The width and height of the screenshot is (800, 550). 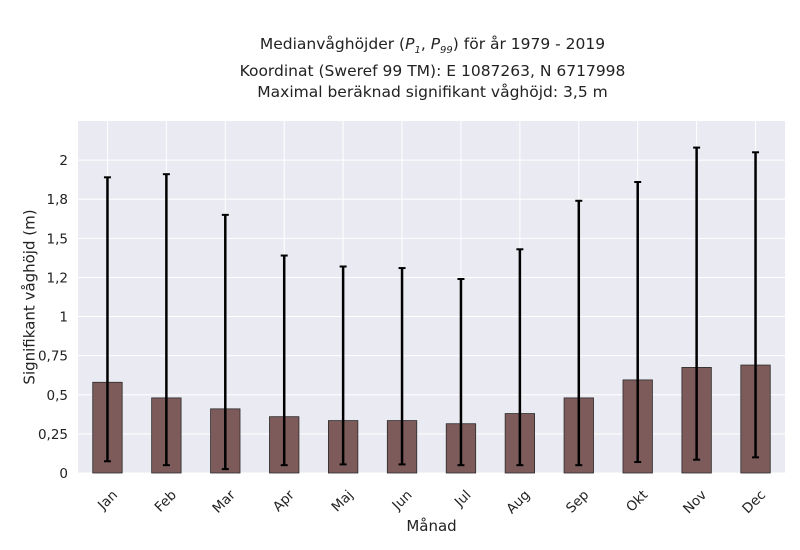 I want to click on y-tick-labels: 0 0,25 0,5 0,75 1 1,2 1,5 1,8 2, so click(x=53, y=317).